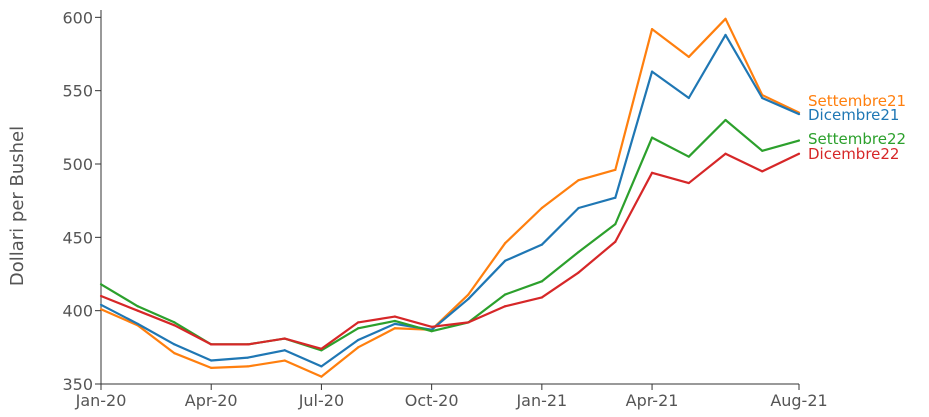  I want to click on y-tick-label: 400, so click(77, 311).